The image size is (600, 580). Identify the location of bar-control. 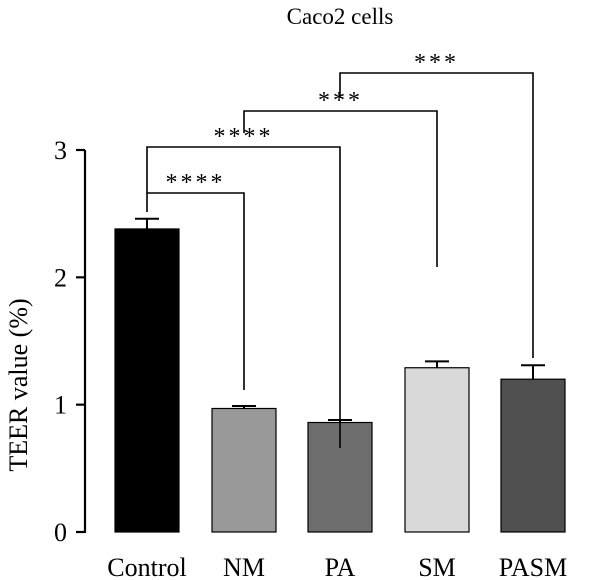
(147, 380).